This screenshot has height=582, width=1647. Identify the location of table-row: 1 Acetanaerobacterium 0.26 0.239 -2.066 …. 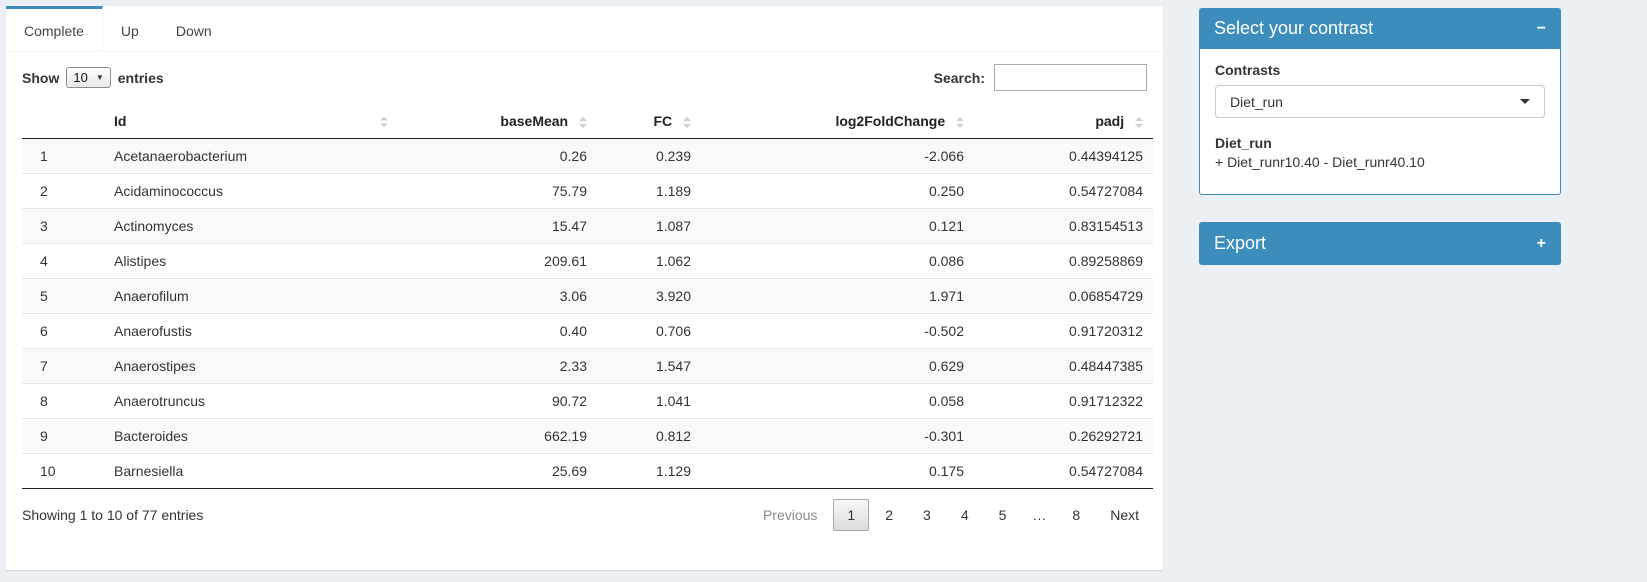
(587, 156).